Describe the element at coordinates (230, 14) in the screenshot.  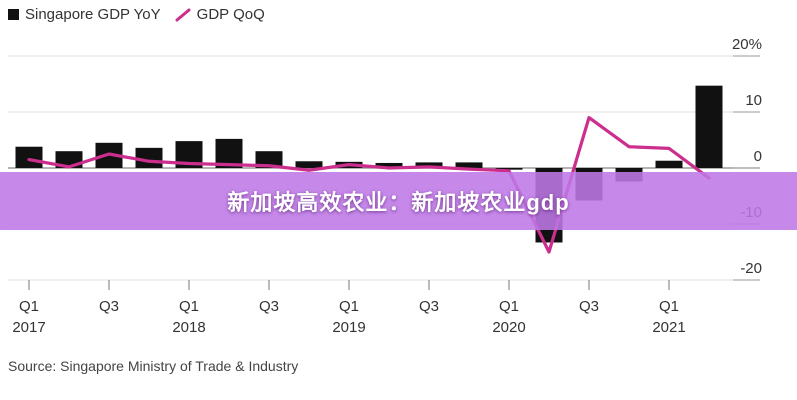
I see `legend-qoq-label: GDP QoQ` at that location.